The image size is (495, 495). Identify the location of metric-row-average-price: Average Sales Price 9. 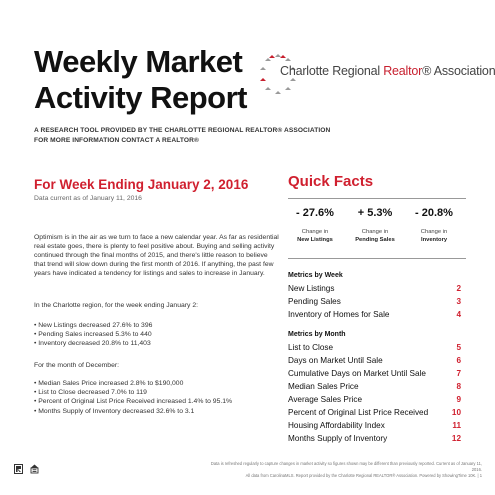
(374, 399).